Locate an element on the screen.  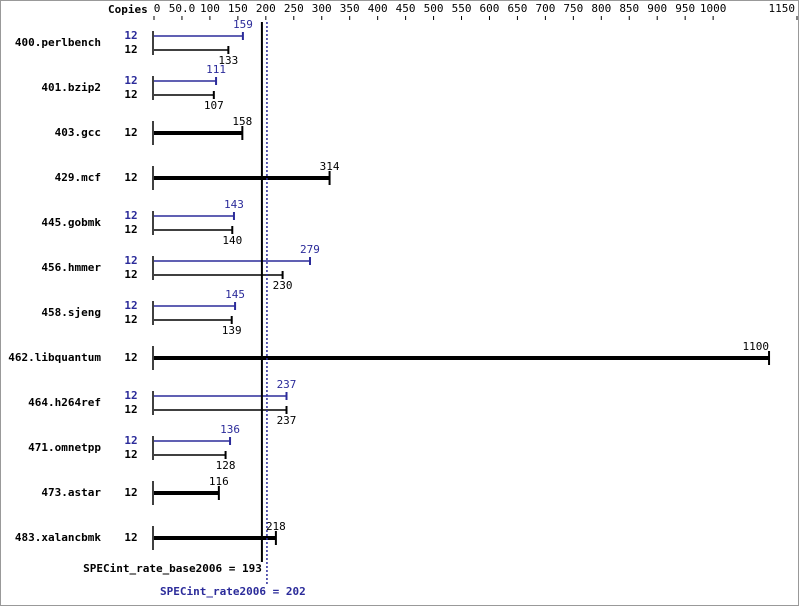
x-tick-label: 250 is located at coordinates (294, 8).